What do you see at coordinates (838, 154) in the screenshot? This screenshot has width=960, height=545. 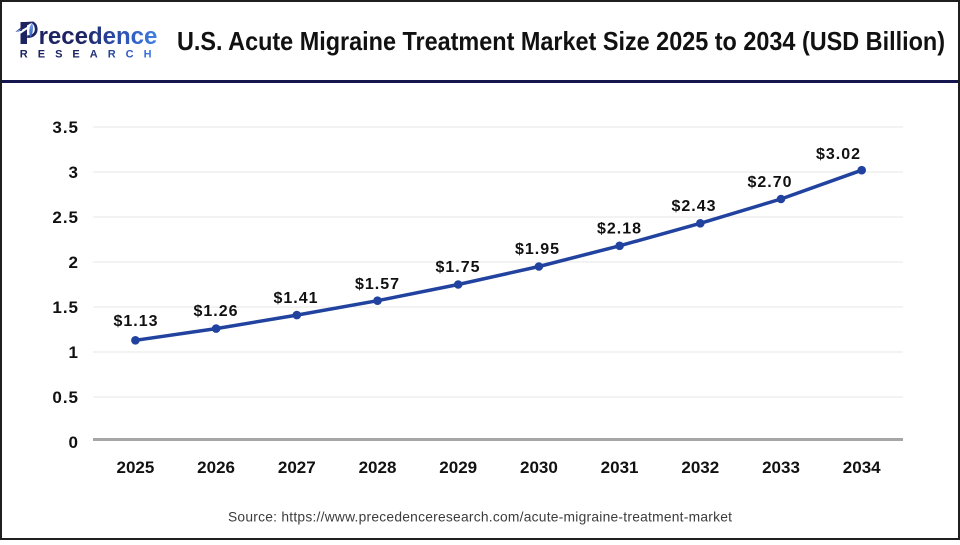 I see `svg-text: $3.02` at bounding box center [838, 154].